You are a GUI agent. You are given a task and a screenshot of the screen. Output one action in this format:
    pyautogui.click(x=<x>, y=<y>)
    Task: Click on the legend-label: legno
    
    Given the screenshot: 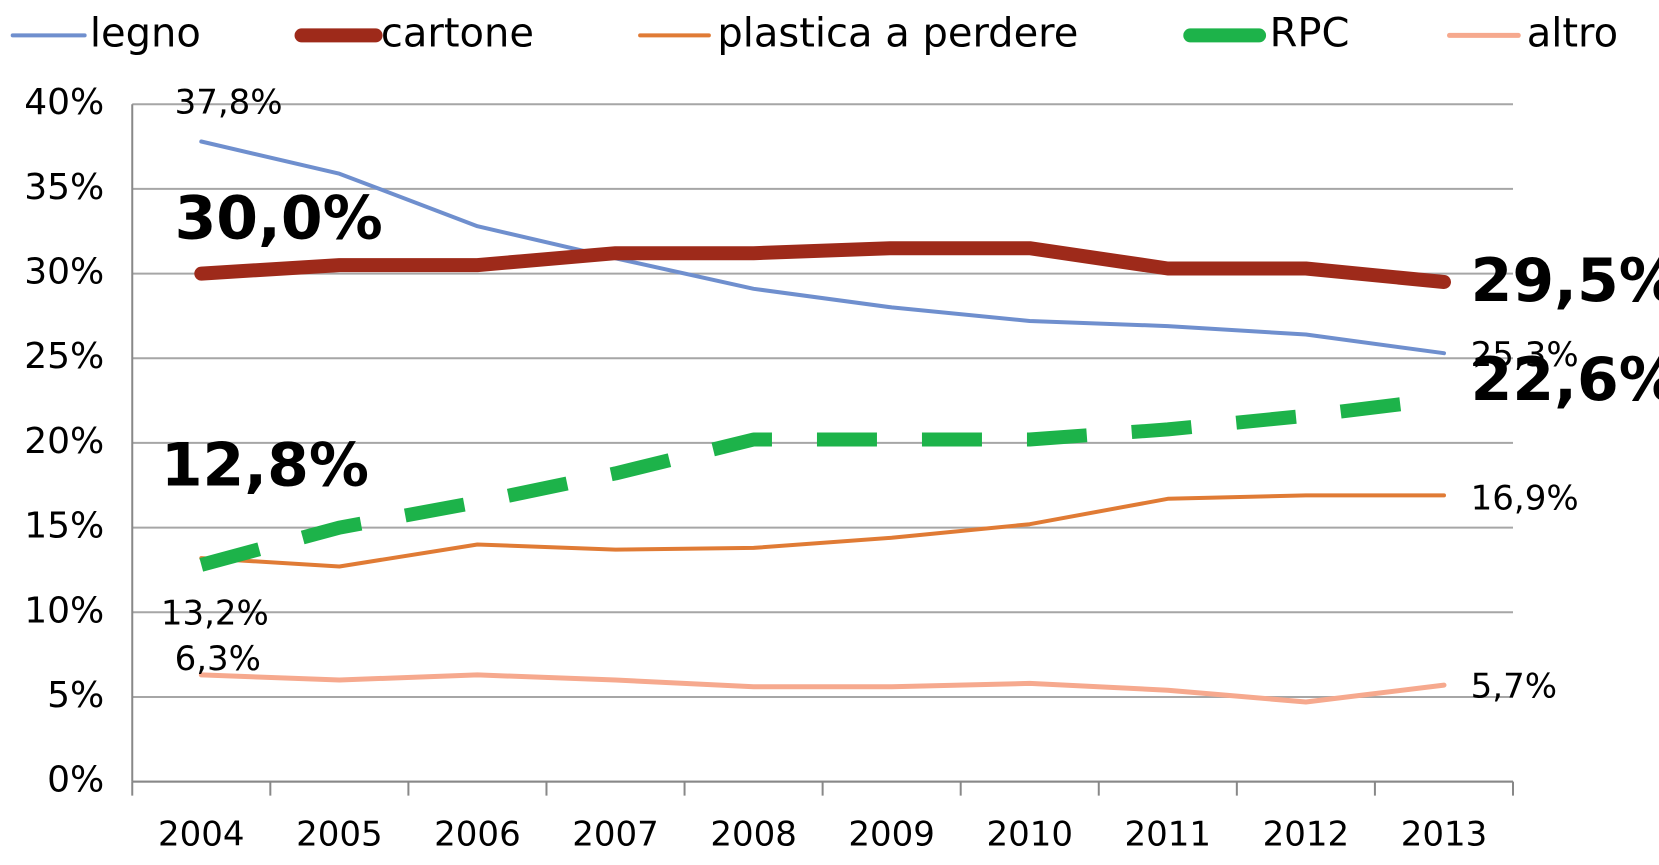 What is the action you would take?
    pyautogui.click(x=145, y=33)
    